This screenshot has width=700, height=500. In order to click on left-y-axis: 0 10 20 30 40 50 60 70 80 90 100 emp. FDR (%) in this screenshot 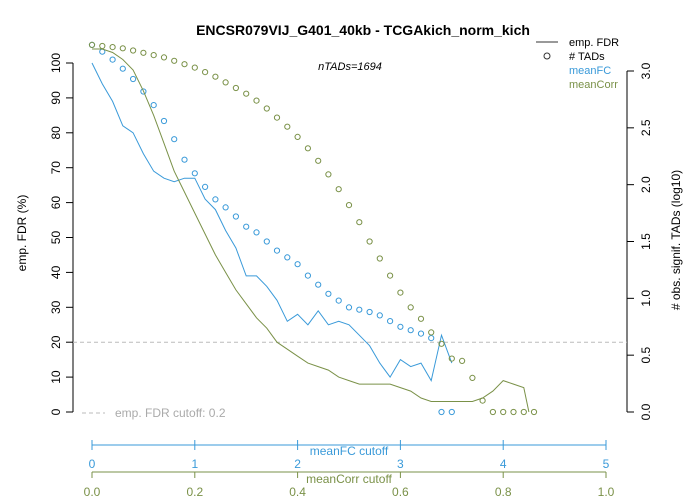, I will do `click(44, 234)`.